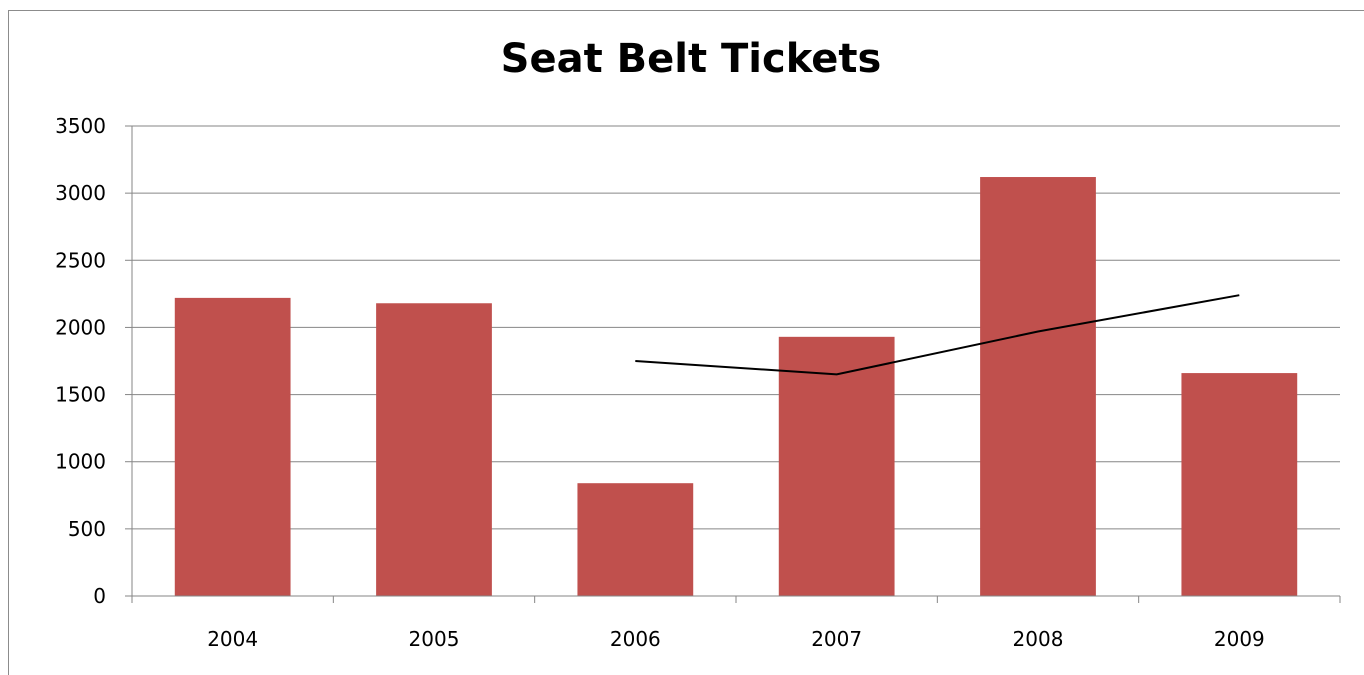  Describe the element at coordinates (80, 126) in the screenshot. I see `y-tick-label: 3500` at that location.